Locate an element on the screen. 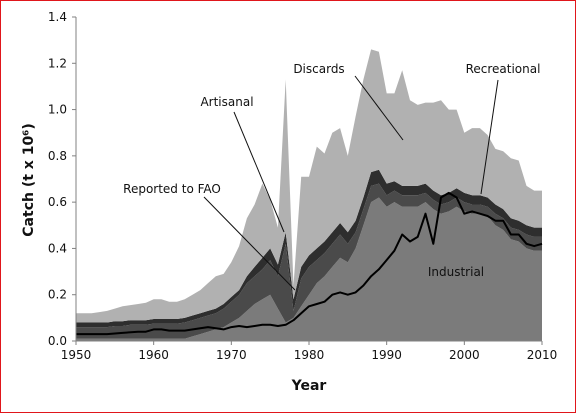 This screenshot has width=576, height=413. y-tick-label: 0.4 is located at coordinates (57, 248).